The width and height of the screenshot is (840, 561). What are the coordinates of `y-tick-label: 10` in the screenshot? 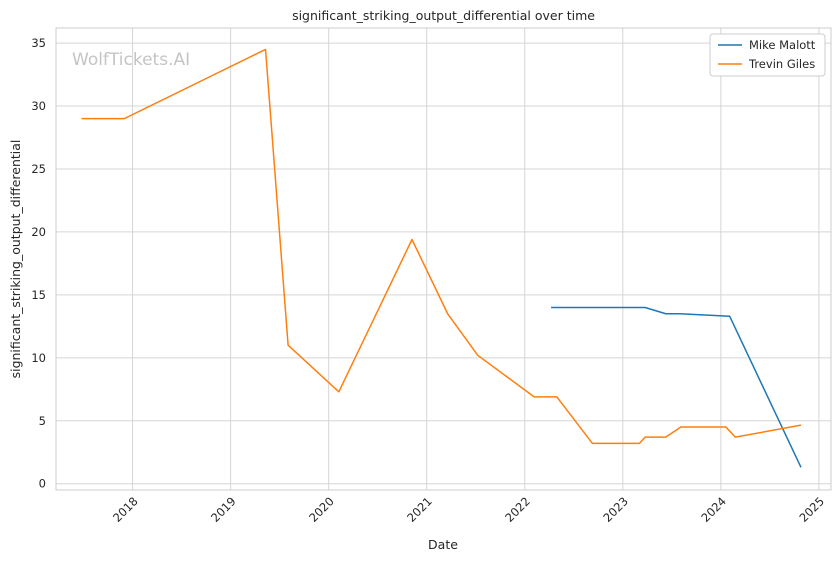 It's located at (38, 358).